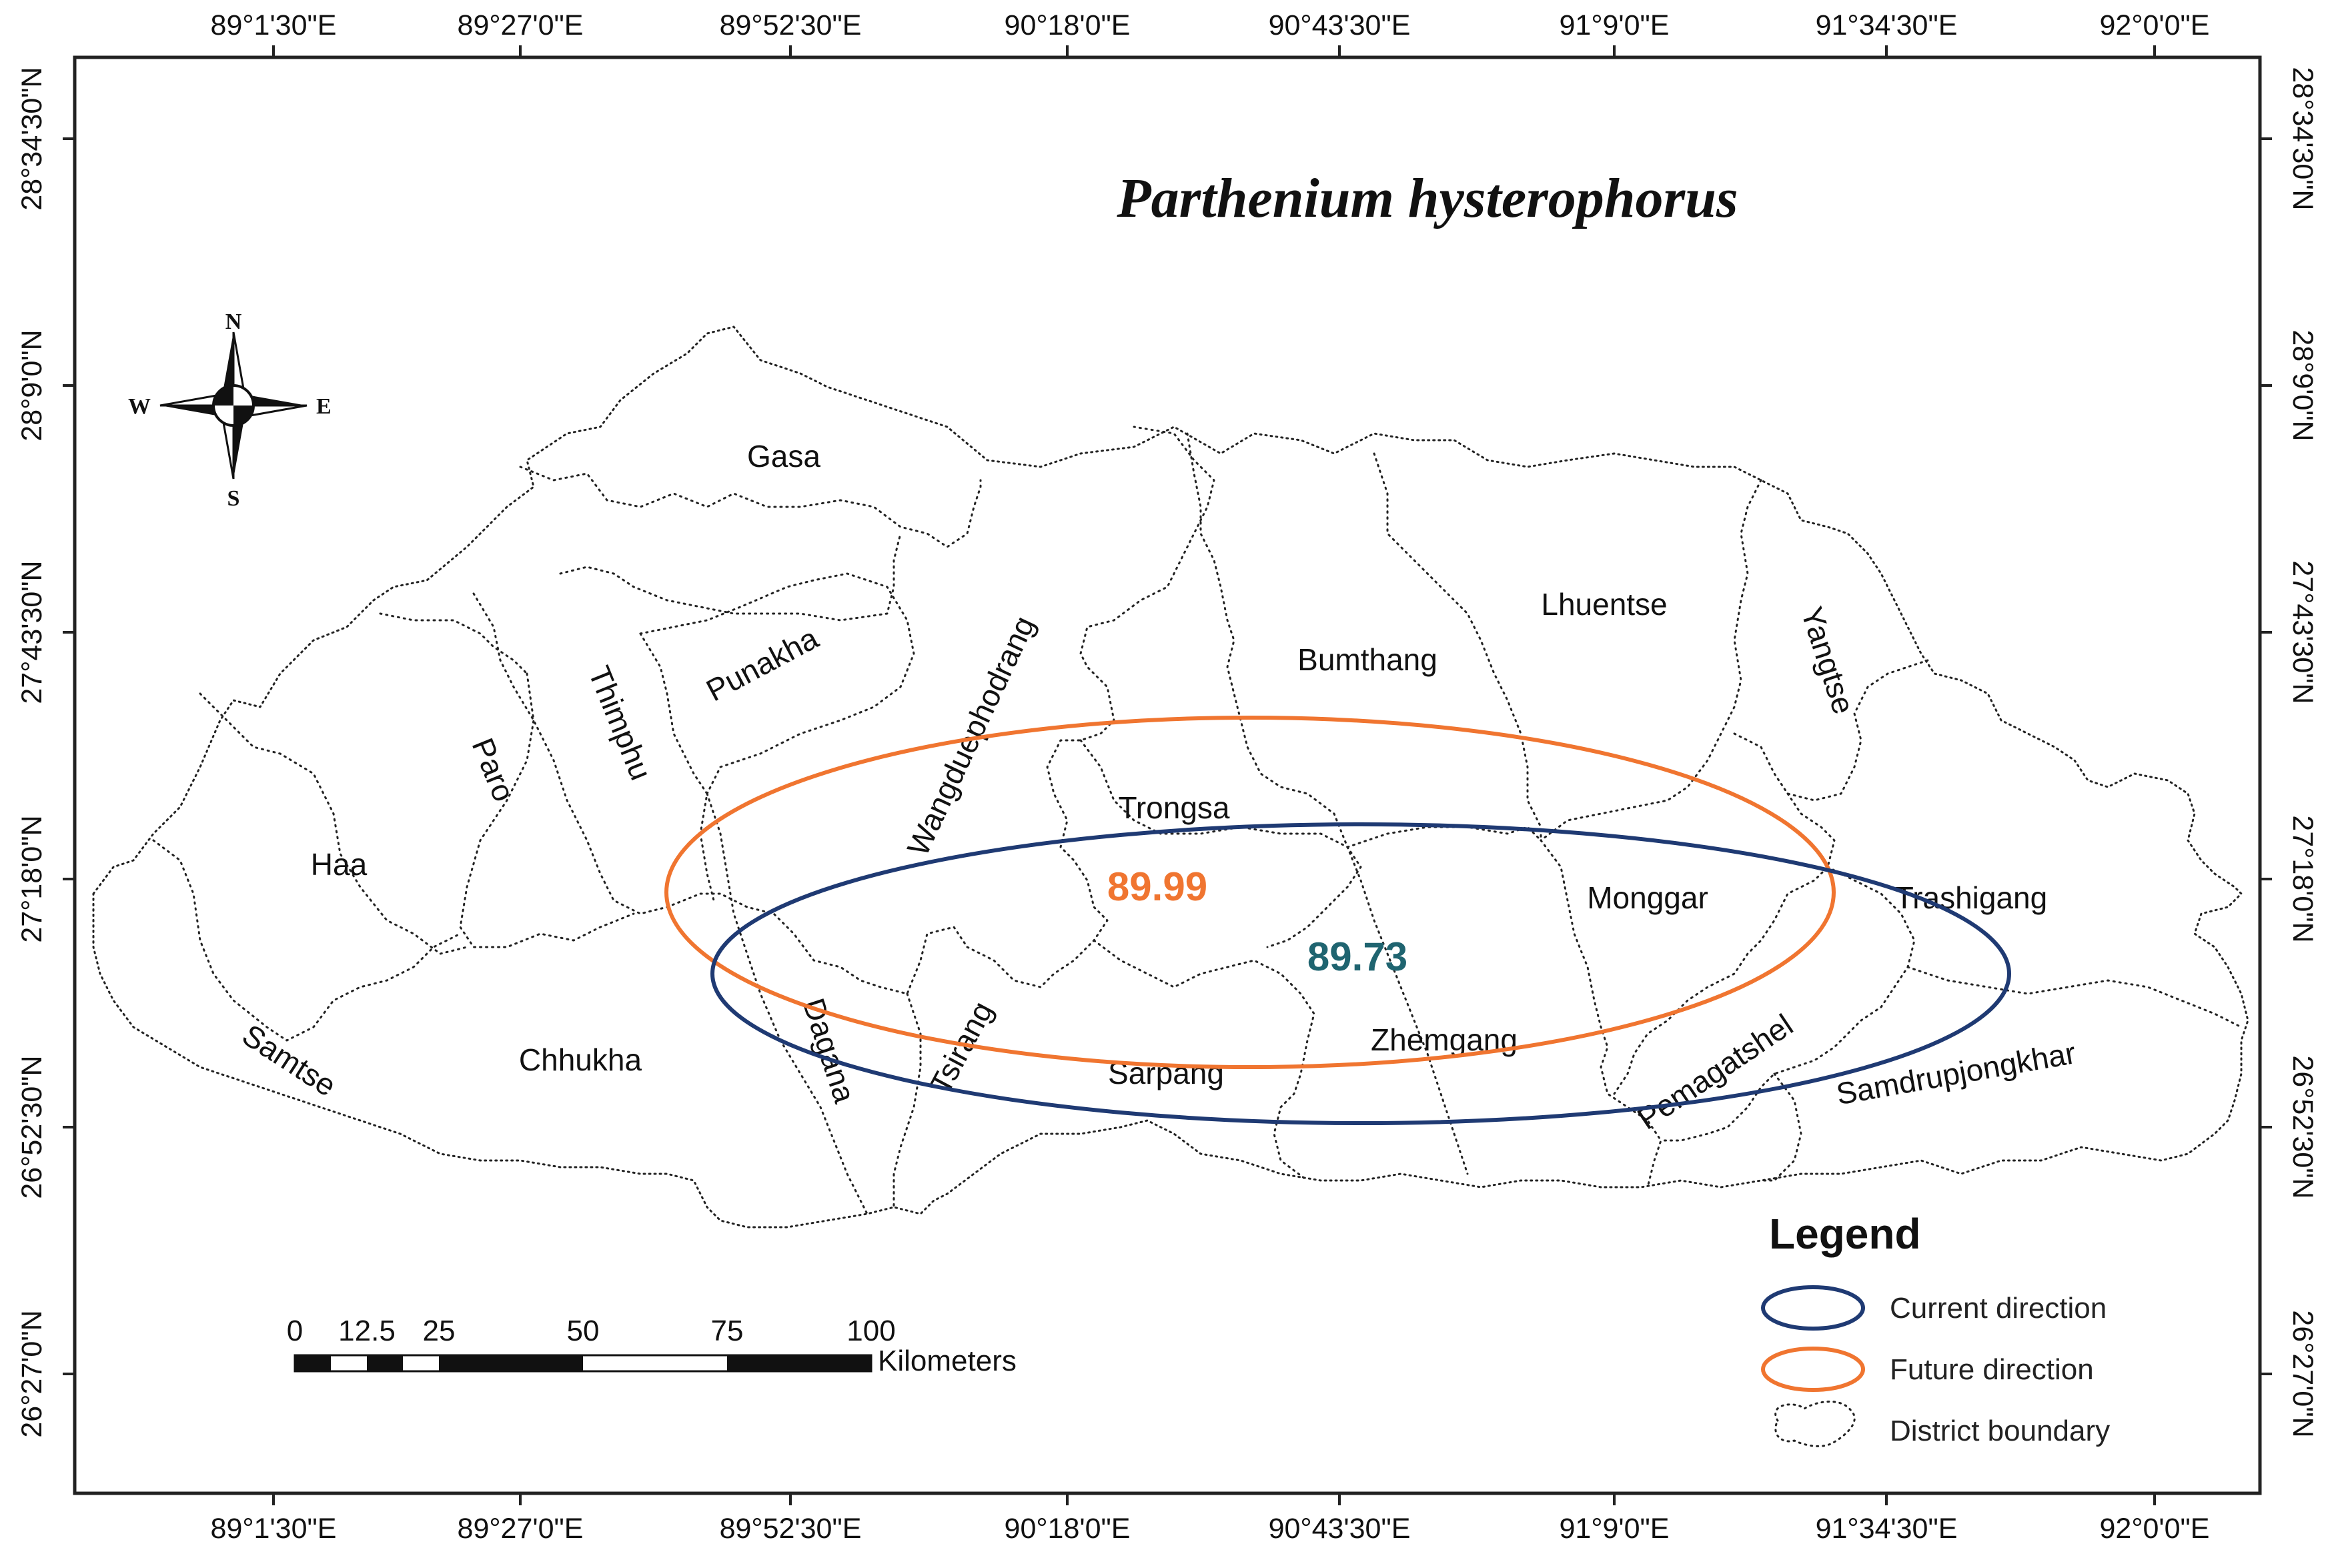 The width and height of the screenshot is (2328, 1568). I want to click on lat-label-left-2: 28°9'0"N, so click(32, 385).